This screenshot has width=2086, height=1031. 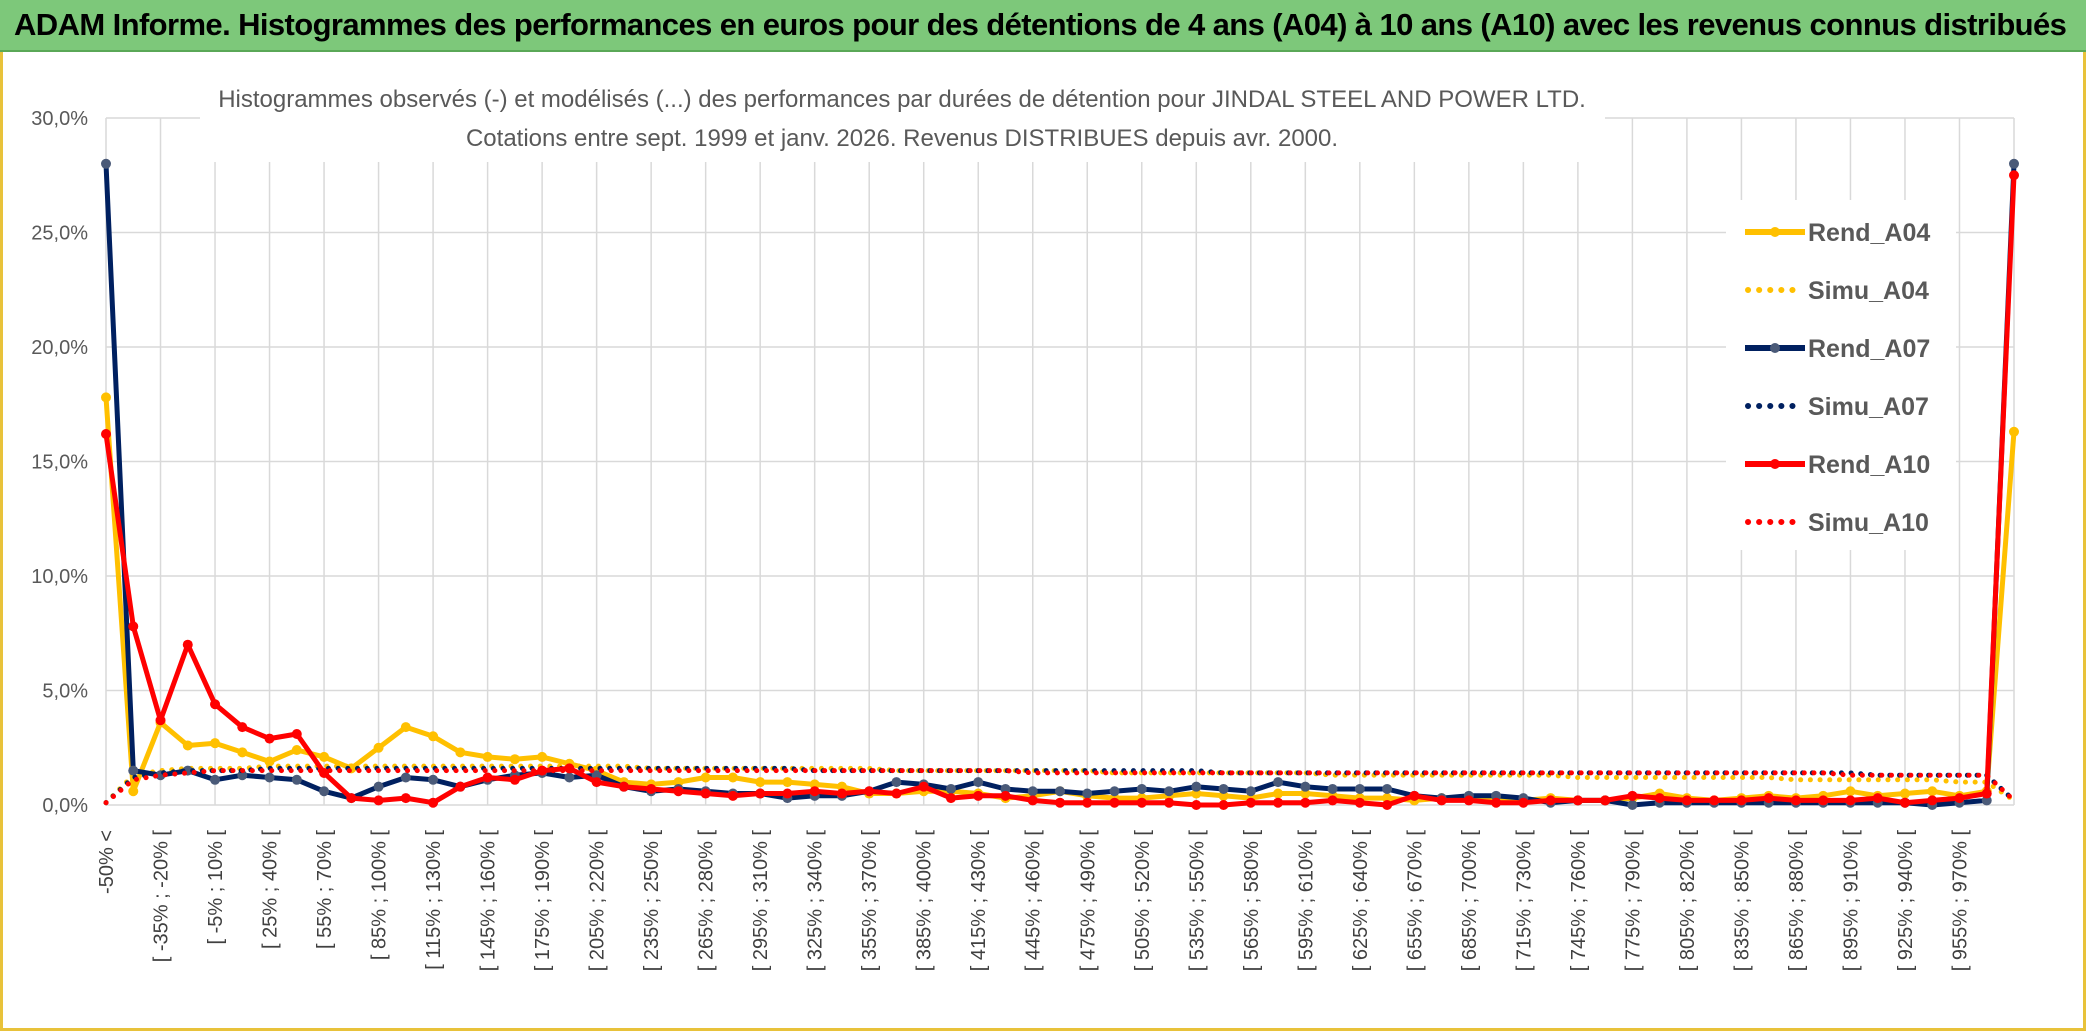 I want to click on legend-label: Rend_A04, so click(x=1869, y=233).